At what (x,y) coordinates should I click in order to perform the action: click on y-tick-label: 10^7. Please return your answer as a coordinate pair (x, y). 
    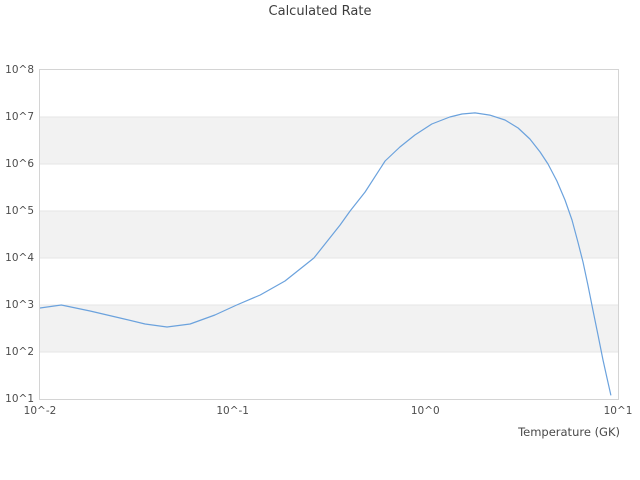
    Looking at the image, I should click on (19, 117).